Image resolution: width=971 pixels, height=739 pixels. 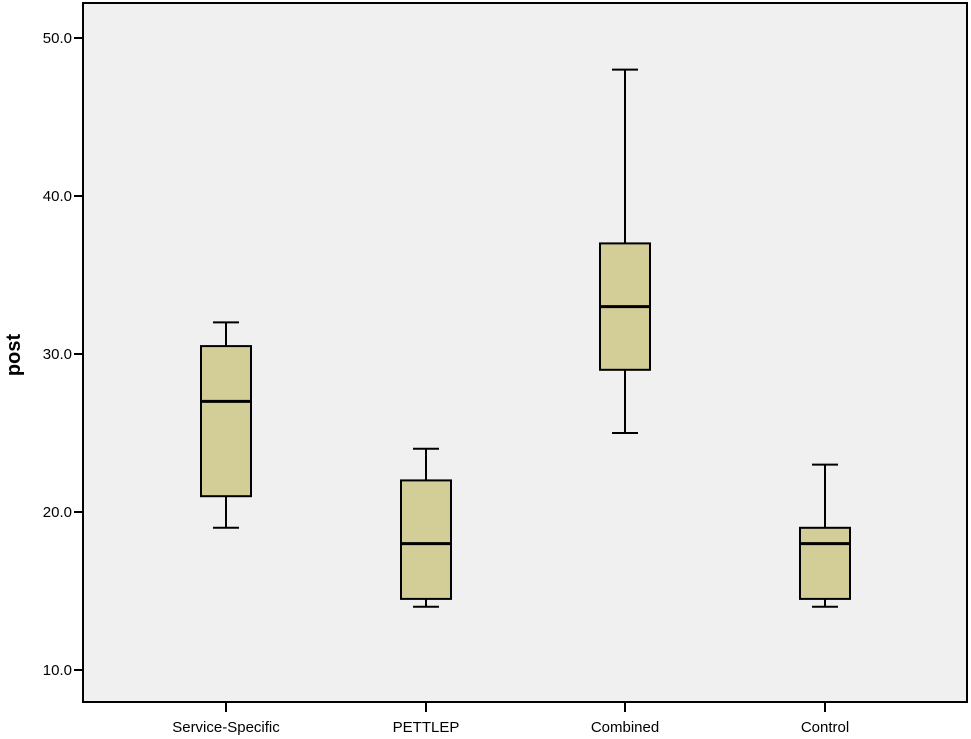 I want to click on y-tick-label: 40.0, so click(x=57, y=196).